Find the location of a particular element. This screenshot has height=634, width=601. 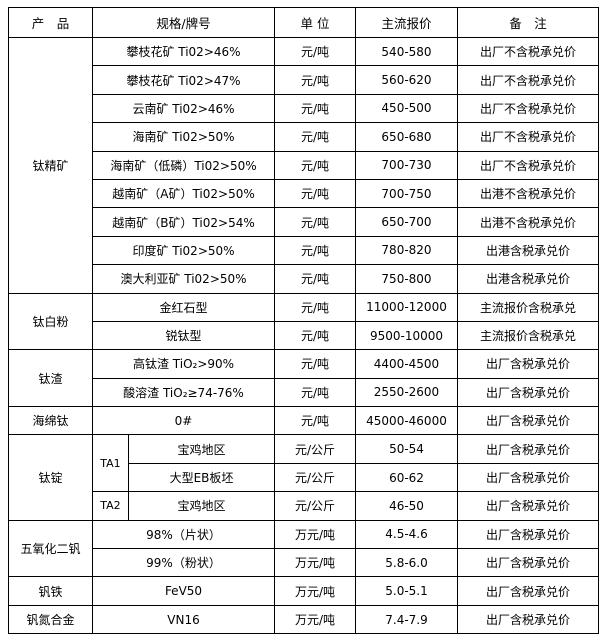

table-row: 大型EB板坯 元/公斤 60-62 出厂含税承兑价 is located at coordinates (304, 477).